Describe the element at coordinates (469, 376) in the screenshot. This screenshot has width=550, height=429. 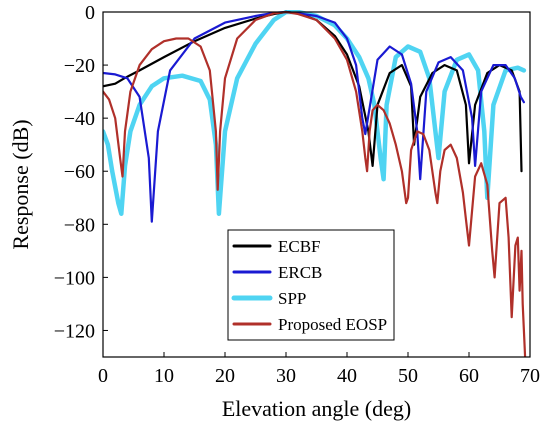
I see `x-tick-label: 60` at that location.